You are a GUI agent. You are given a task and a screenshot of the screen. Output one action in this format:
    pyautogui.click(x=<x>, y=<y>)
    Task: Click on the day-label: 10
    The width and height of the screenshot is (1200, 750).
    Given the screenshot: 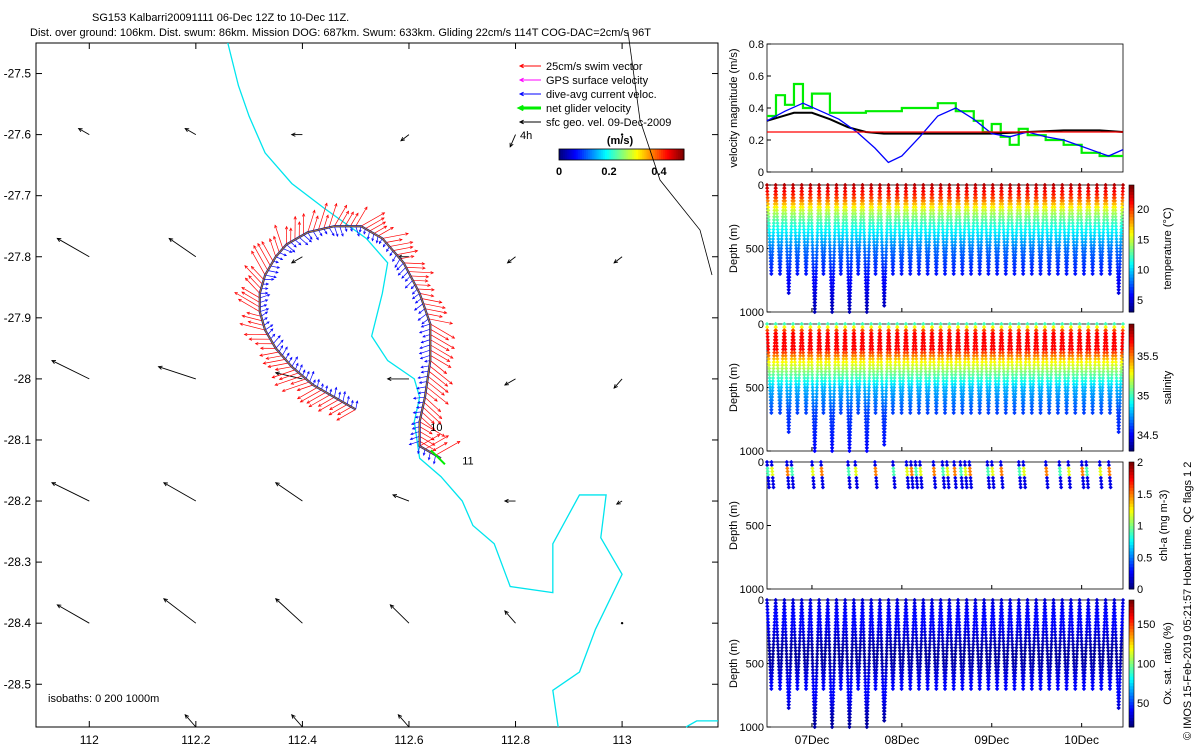 What is the action you would take?
    pyautogui.click(x=436, y=428)
    